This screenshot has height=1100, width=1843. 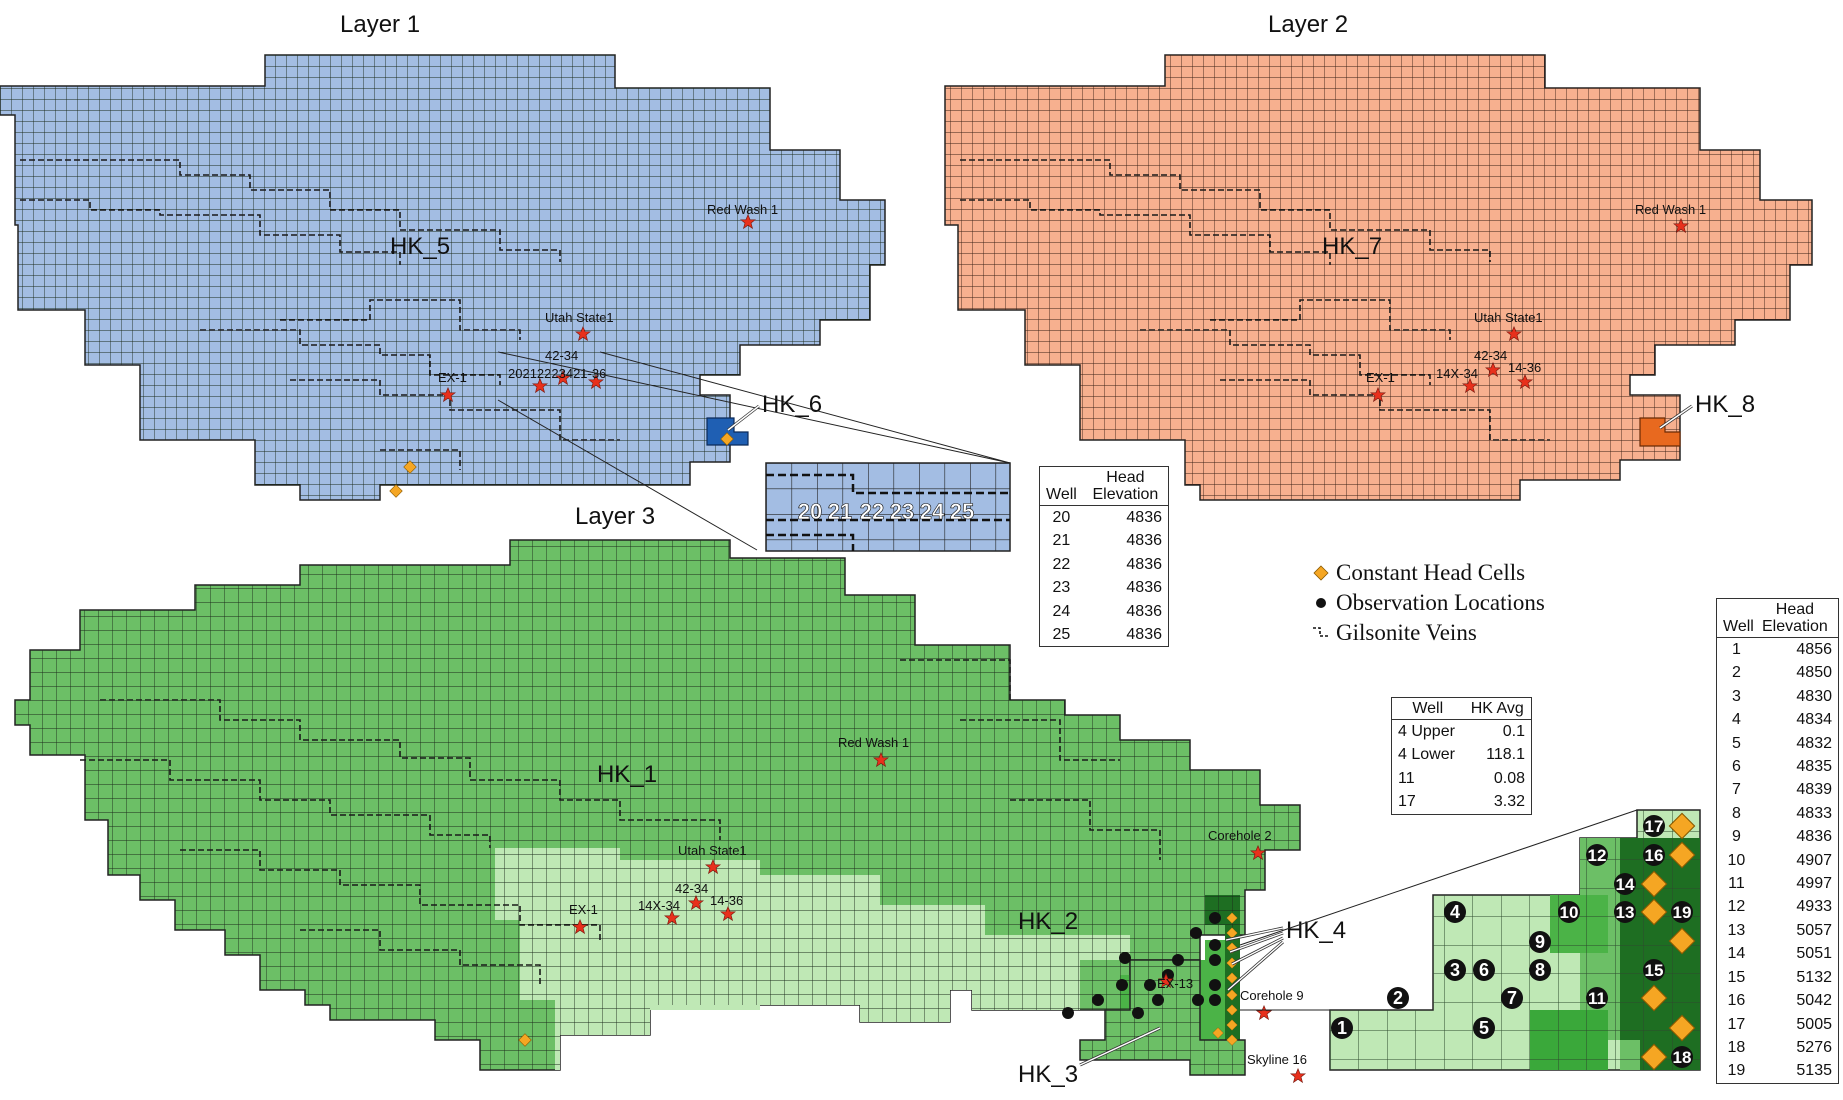 What do you see at coordinates (1777, 836) in the screenshot?
I see `table-row: 9 4836` at bounding box center [1777, 836].